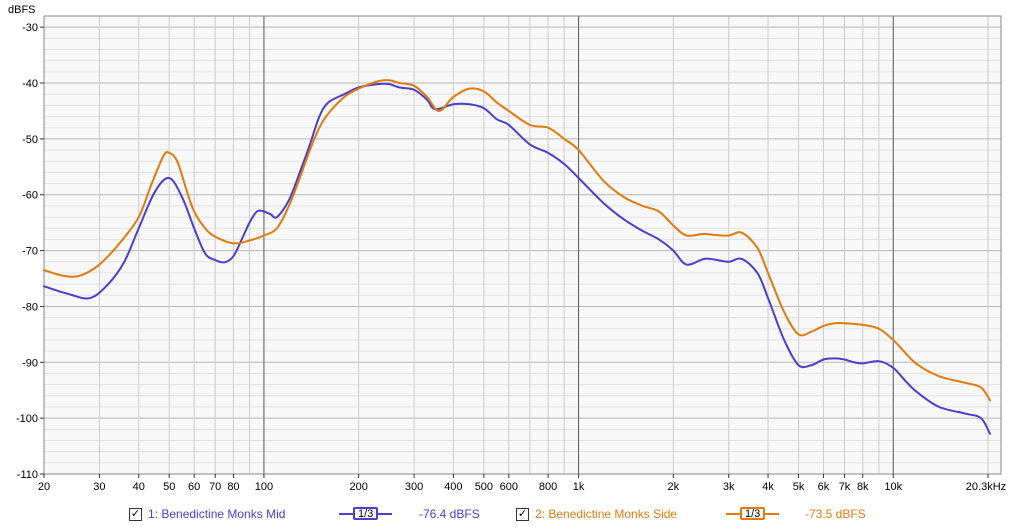  Describe the element at coordinates (824, 487) in the screenshot. I see `x-tick-label: 6k` at that location.